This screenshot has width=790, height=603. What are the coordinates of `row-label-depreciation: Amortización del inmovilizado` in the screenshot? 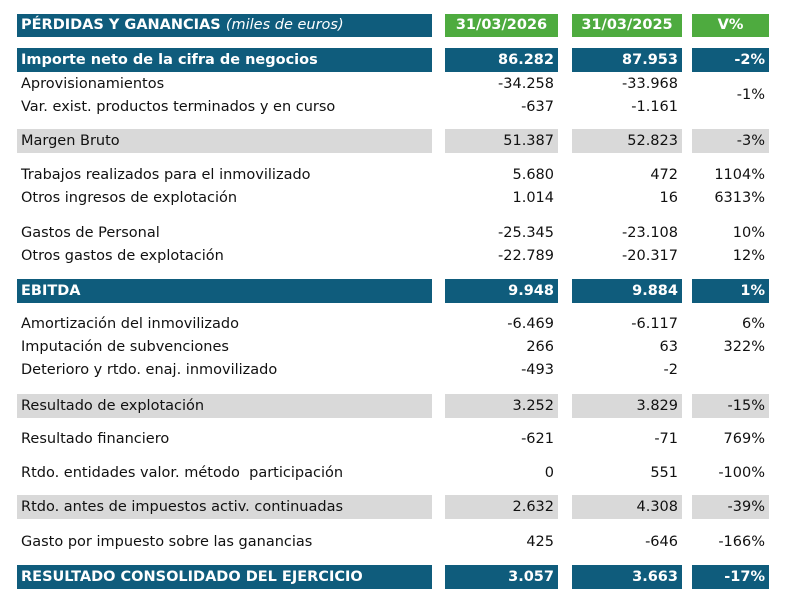 It's located at (130, 324).